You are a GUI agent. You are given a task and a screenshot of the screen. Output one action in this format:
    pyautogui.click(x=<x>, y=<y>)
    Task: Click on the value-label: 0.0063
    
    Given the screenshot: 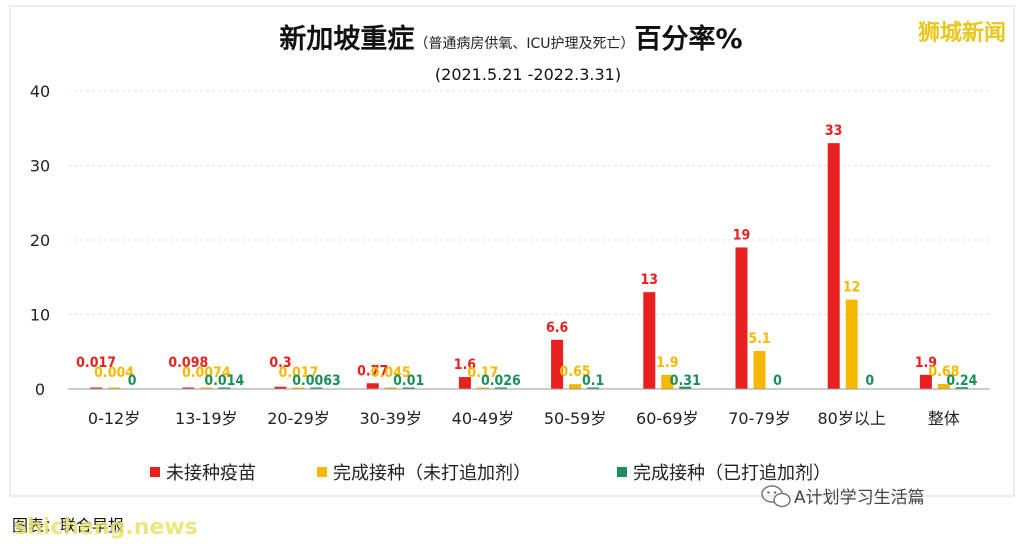 What is the action you would take?
    pyautogui.click(x=316, y=381)
    